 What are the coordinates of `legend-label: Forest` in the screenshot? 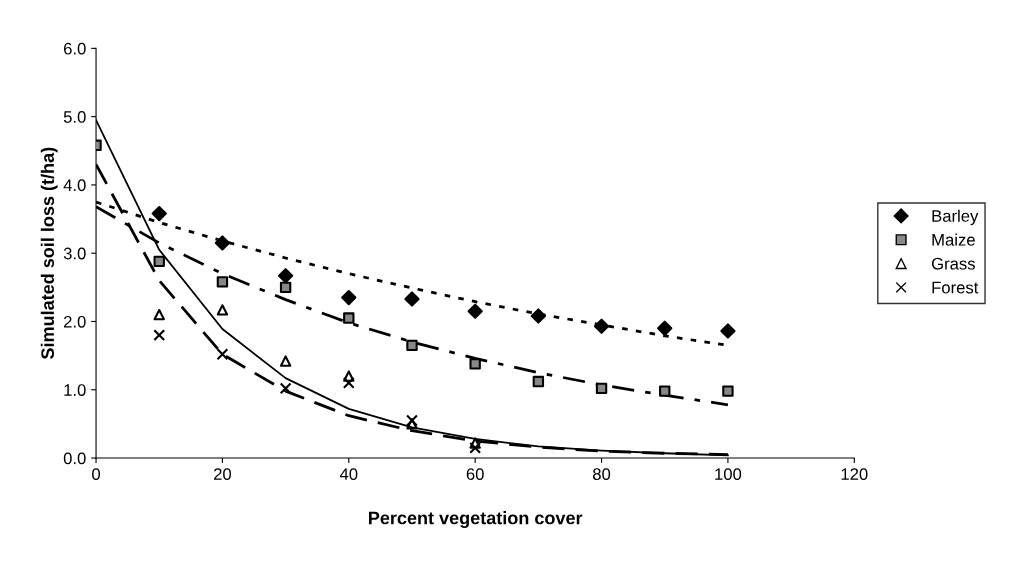 It's located at (955, 287).